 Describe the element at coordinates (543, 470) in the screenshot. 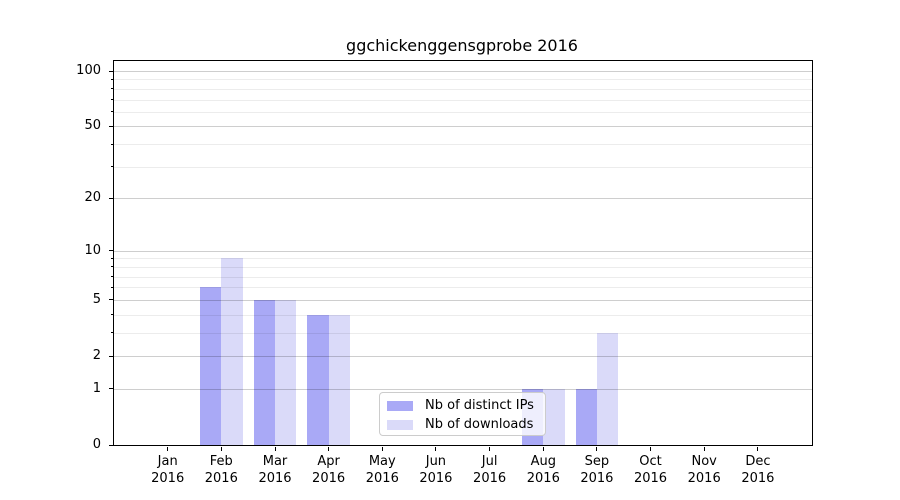

I see `x-tick-label: Aug 2016` at that location.